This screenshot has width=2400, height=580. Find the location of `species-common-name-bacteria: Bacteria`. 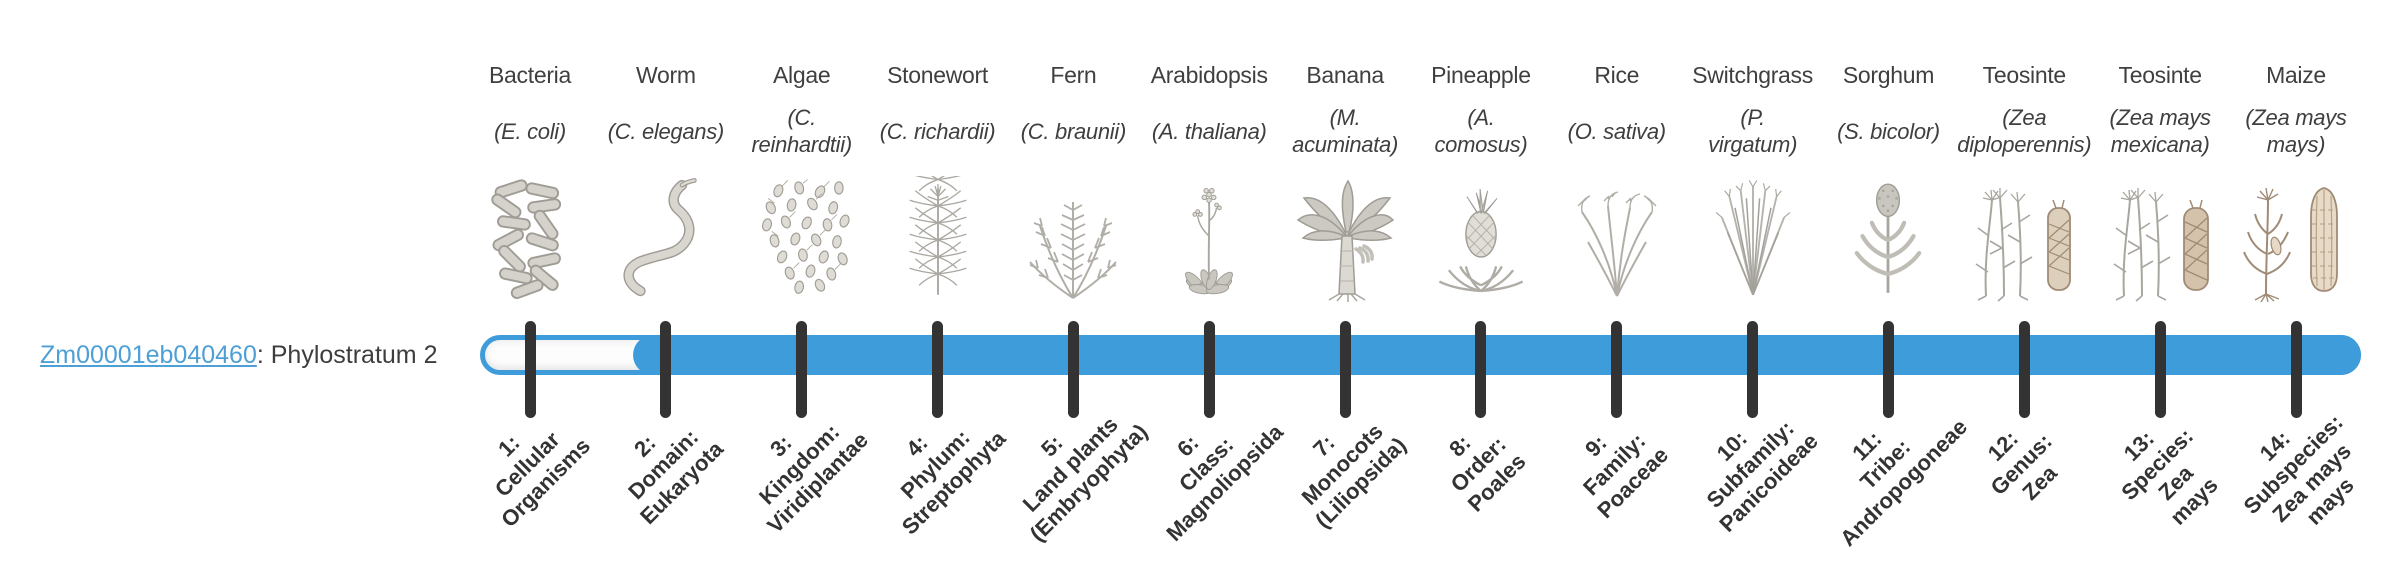

species-common-name-bacteria: Bacteria is located at coordinates (530, 75).